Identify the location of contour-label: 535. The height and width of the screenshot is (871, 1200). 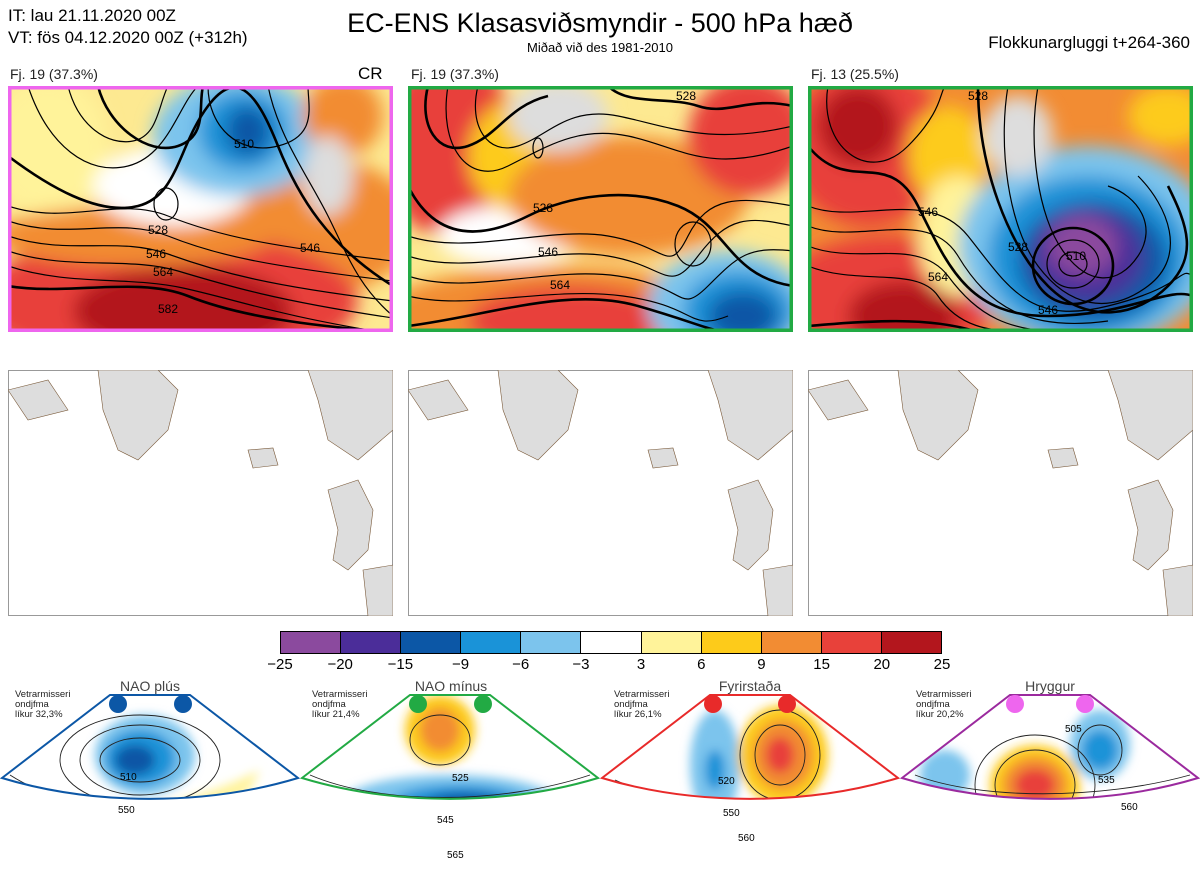
(1106, 780).